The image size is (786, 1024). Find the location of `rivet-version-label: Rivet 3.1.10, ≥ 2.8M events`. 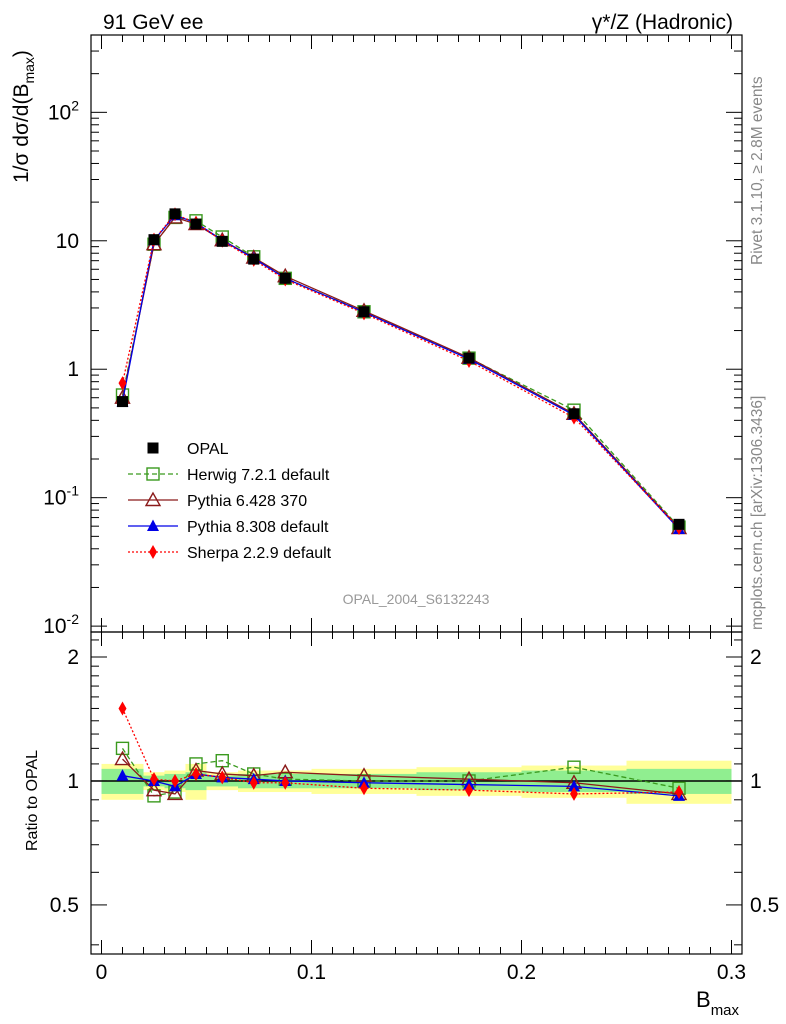

rivet-version-label: Rivet 3.1.10, ≥ 2.8M events is located at coordinates (757, 170).